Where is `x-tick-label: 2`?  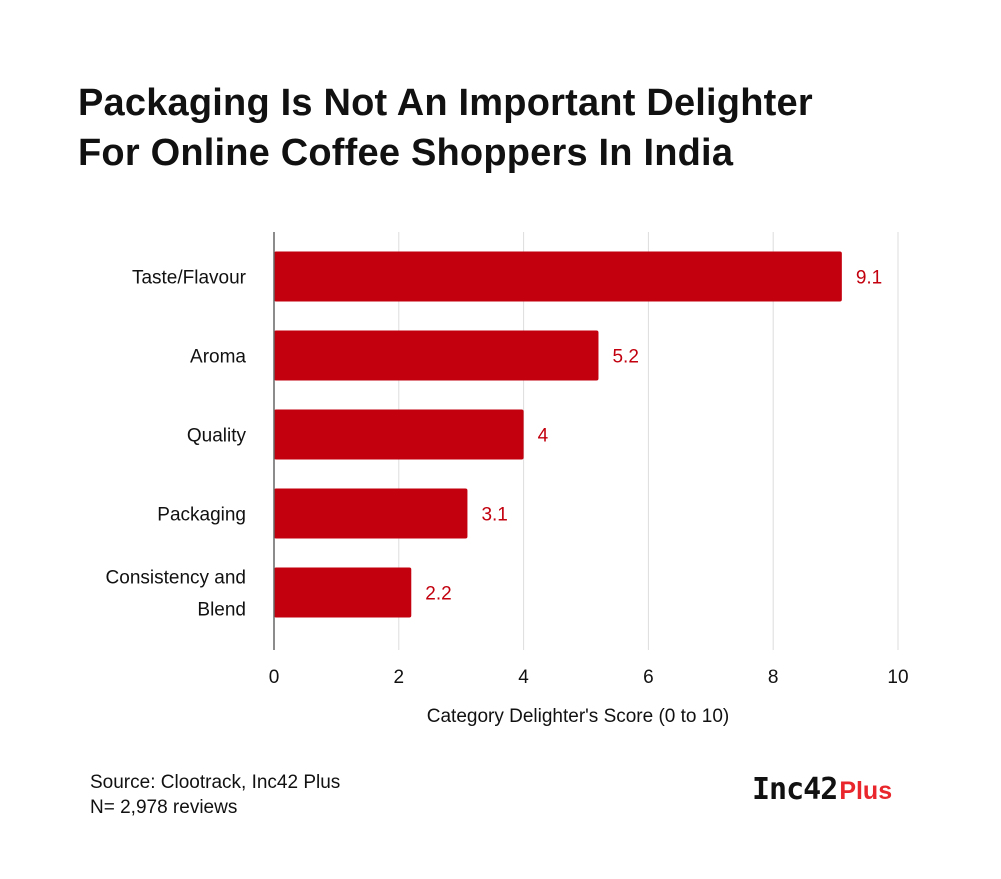
x-tick-label: 2 is located at coordinates (399, 677).